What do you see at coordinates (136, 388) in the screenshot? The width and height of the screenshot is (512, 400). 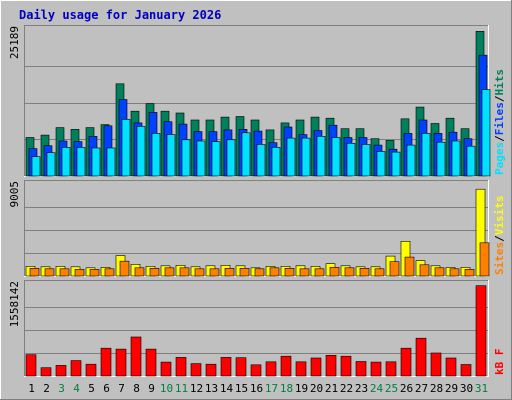 I see `day-label: 8` at bounding box center [136, 388].